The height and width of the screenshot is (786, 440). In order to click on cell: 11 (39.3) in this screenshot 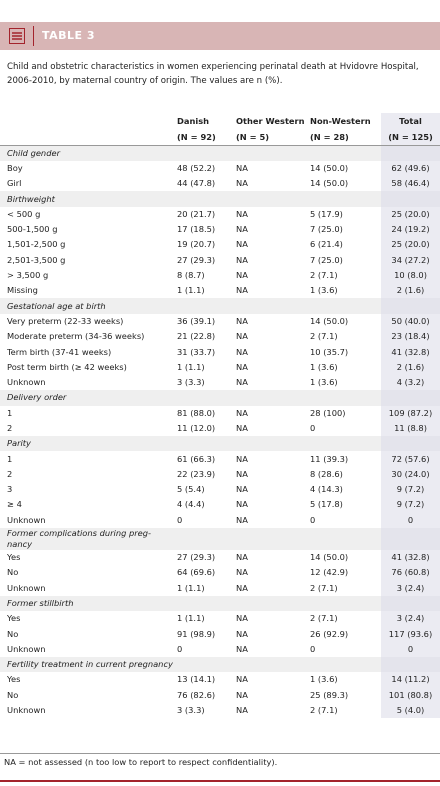, I will do `click(329, 458)`.